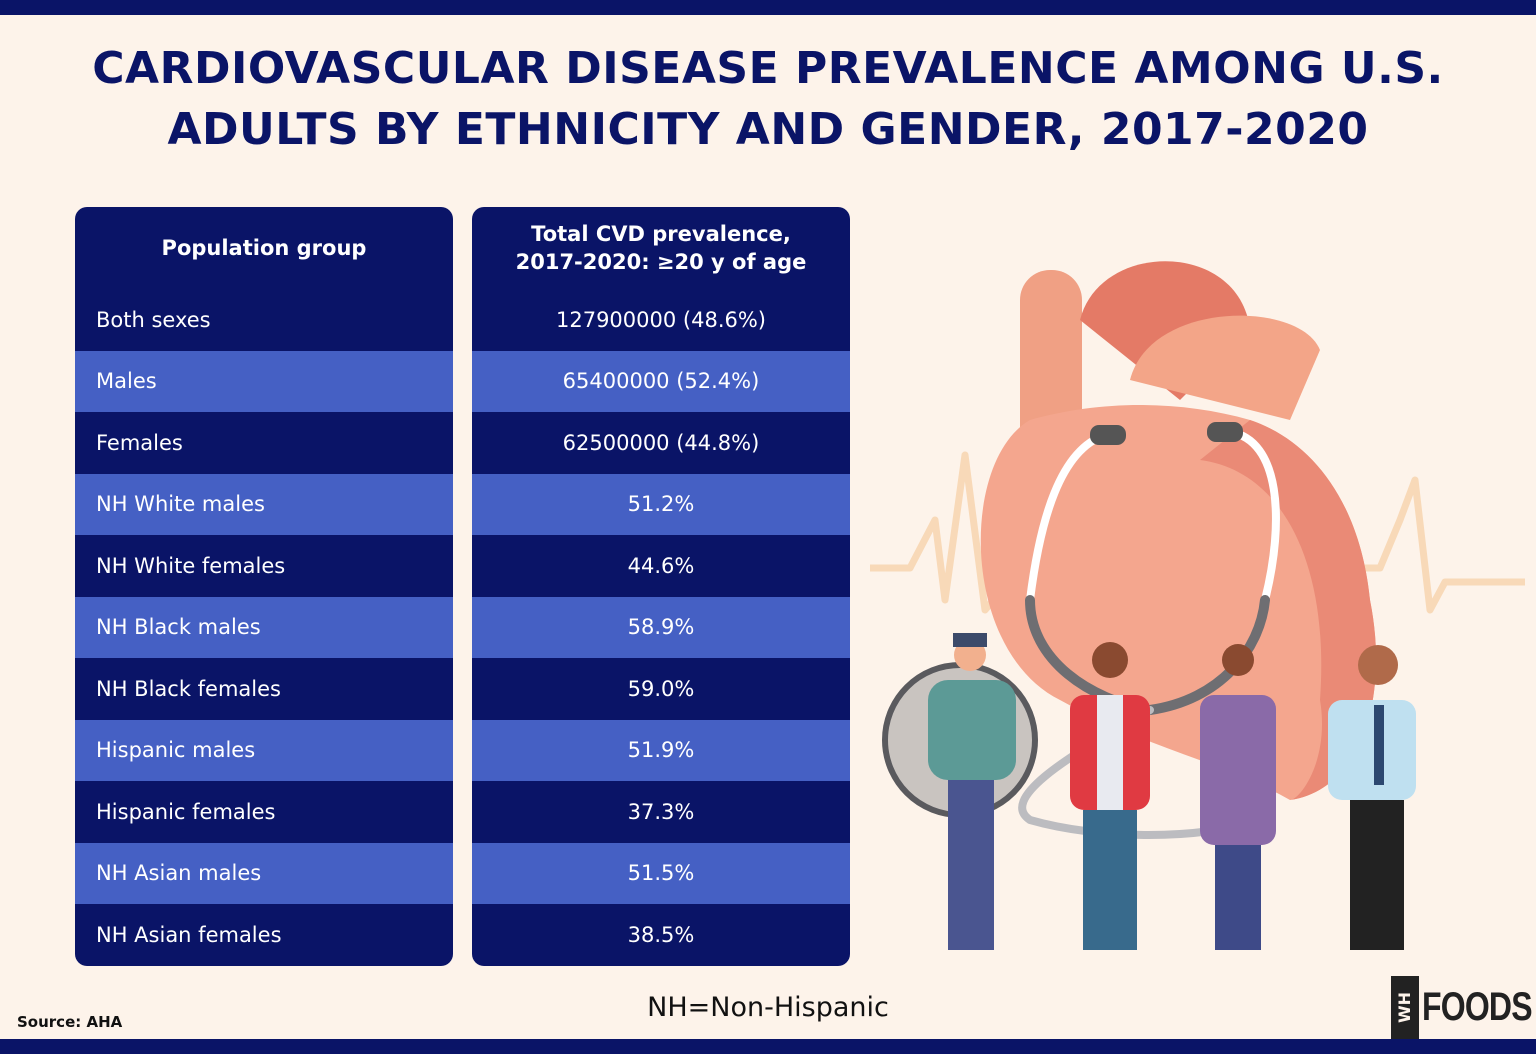  I want to click on population-cell: Hispanic females, so click(264, 812).